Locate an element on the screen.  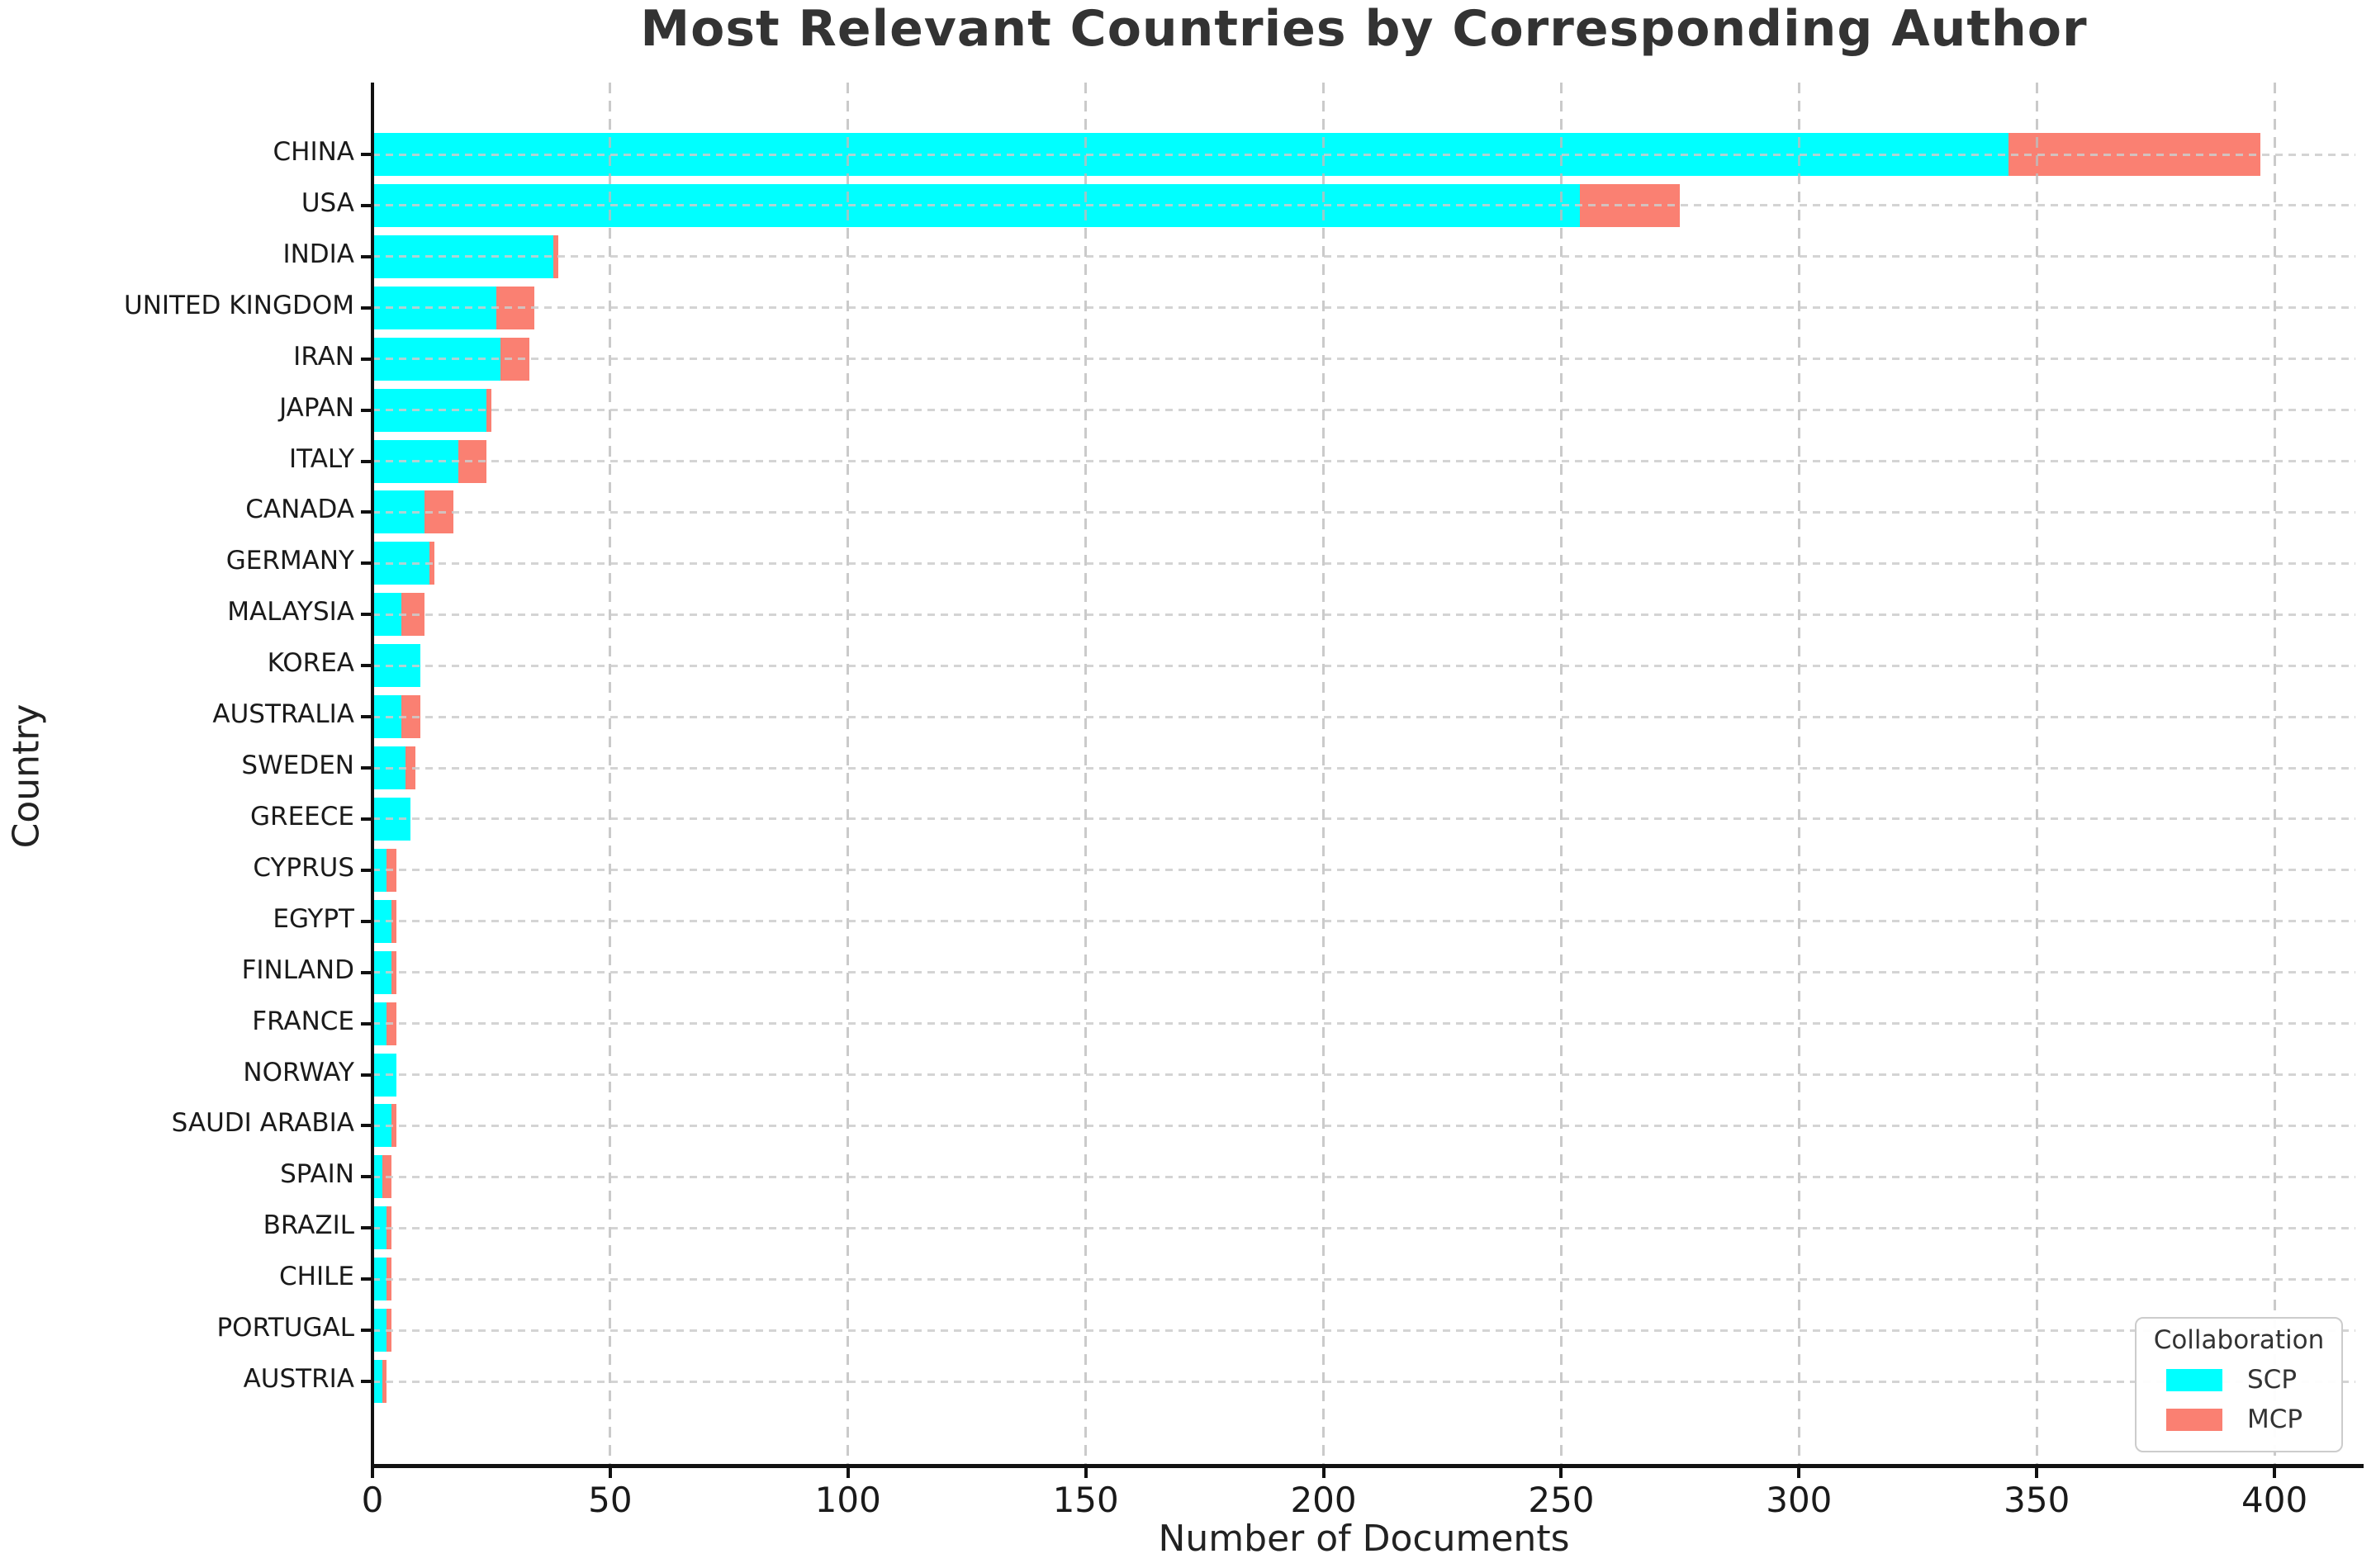
x-tick-label: 100 is located at coordinates (847, 1500).